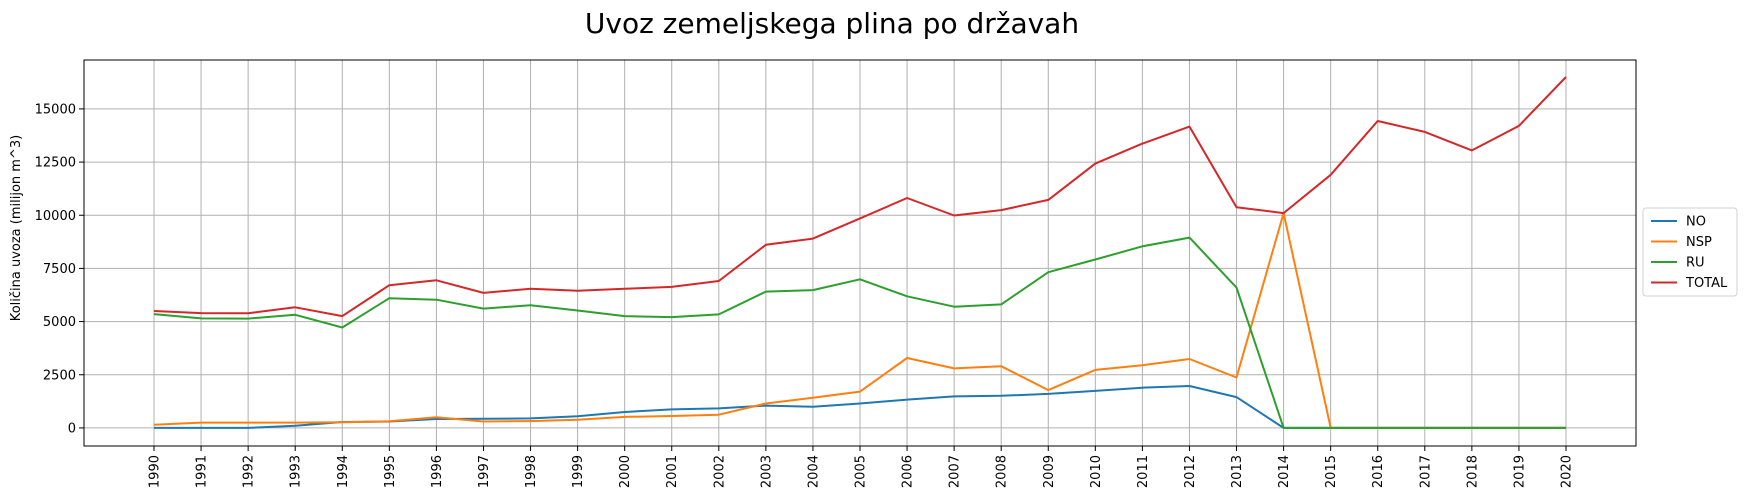 The width and height of the screenshot is (1744, 500). I want to click on y-tick-label: 7500, so click(59, 269).